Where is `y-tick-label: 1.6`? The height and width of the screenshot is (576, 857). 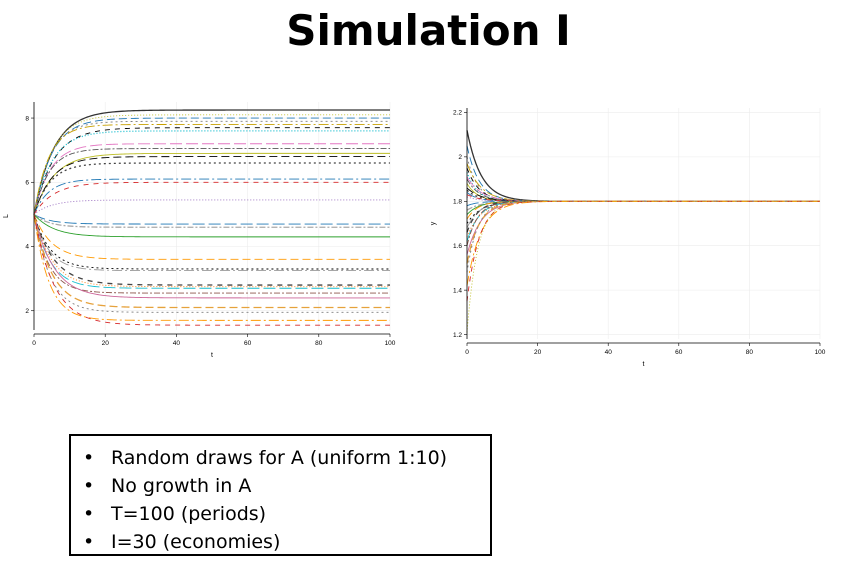
y-tick-label: 1.6 is located at coordinates (457, 246).